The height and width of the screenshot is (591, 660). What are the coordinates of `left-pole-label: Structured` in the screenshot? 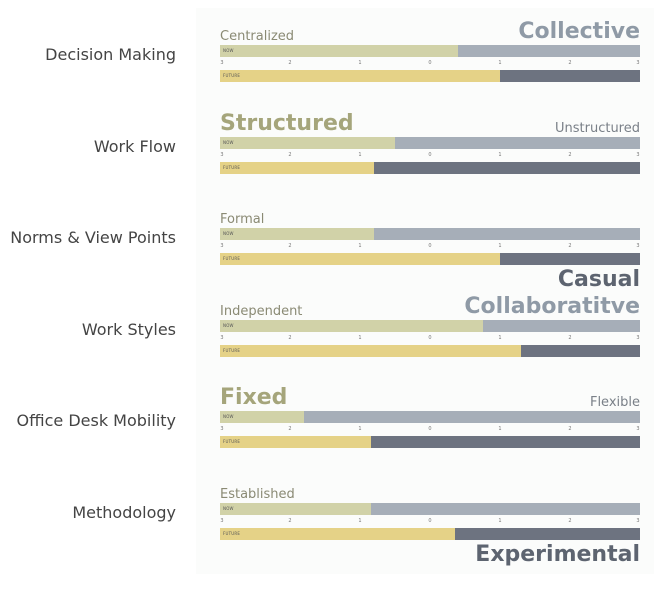 It's located at (287, 123).